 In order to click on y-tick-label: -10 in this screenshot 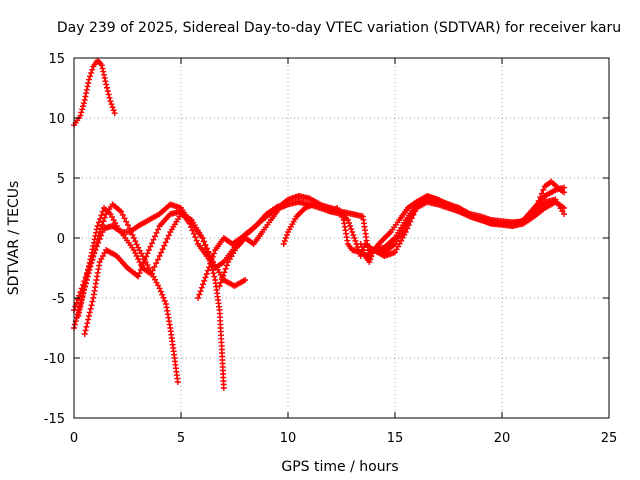, I will do `click(54, 359)`.